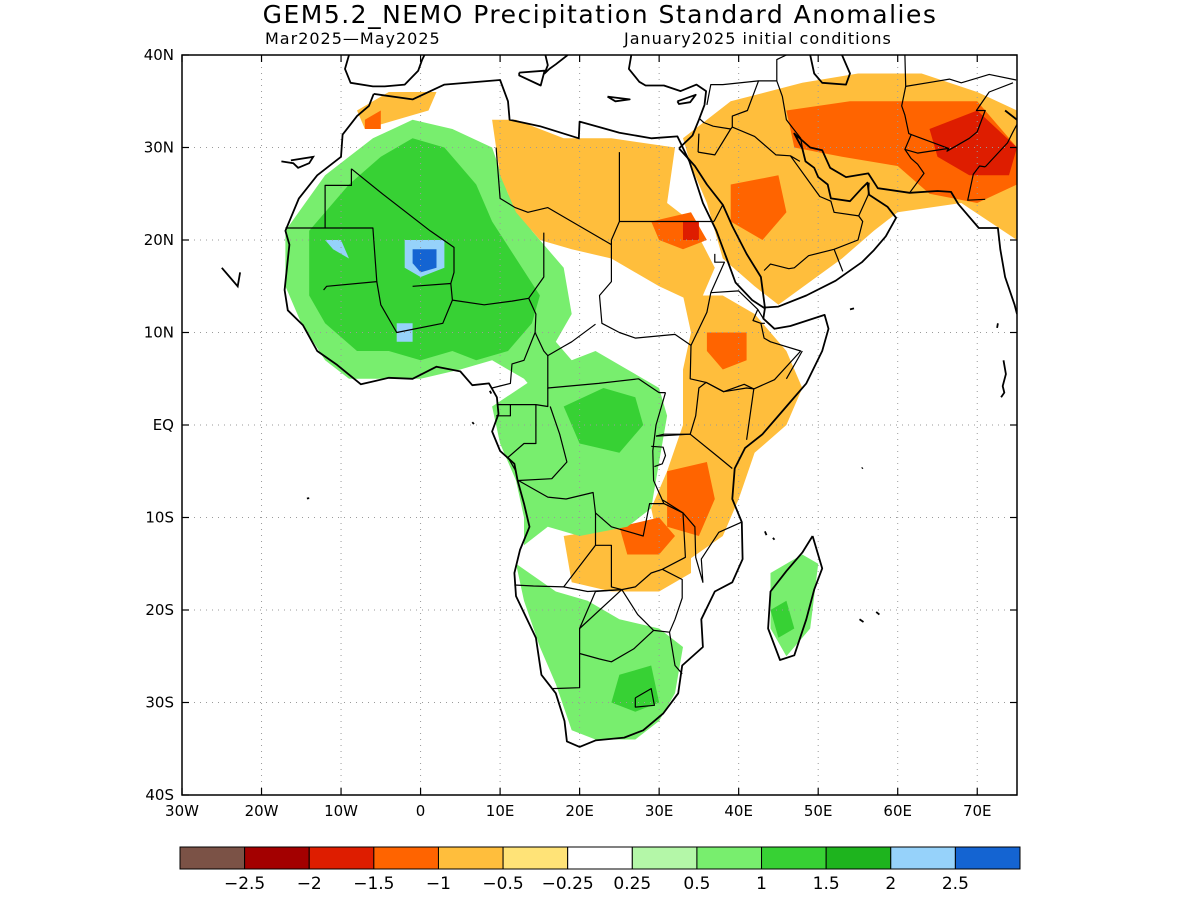 The image size is (1200, 900). Describe the element at coordinates (163, 425) in the screenshot. I see `lat-tick-label: EQ` at that location.